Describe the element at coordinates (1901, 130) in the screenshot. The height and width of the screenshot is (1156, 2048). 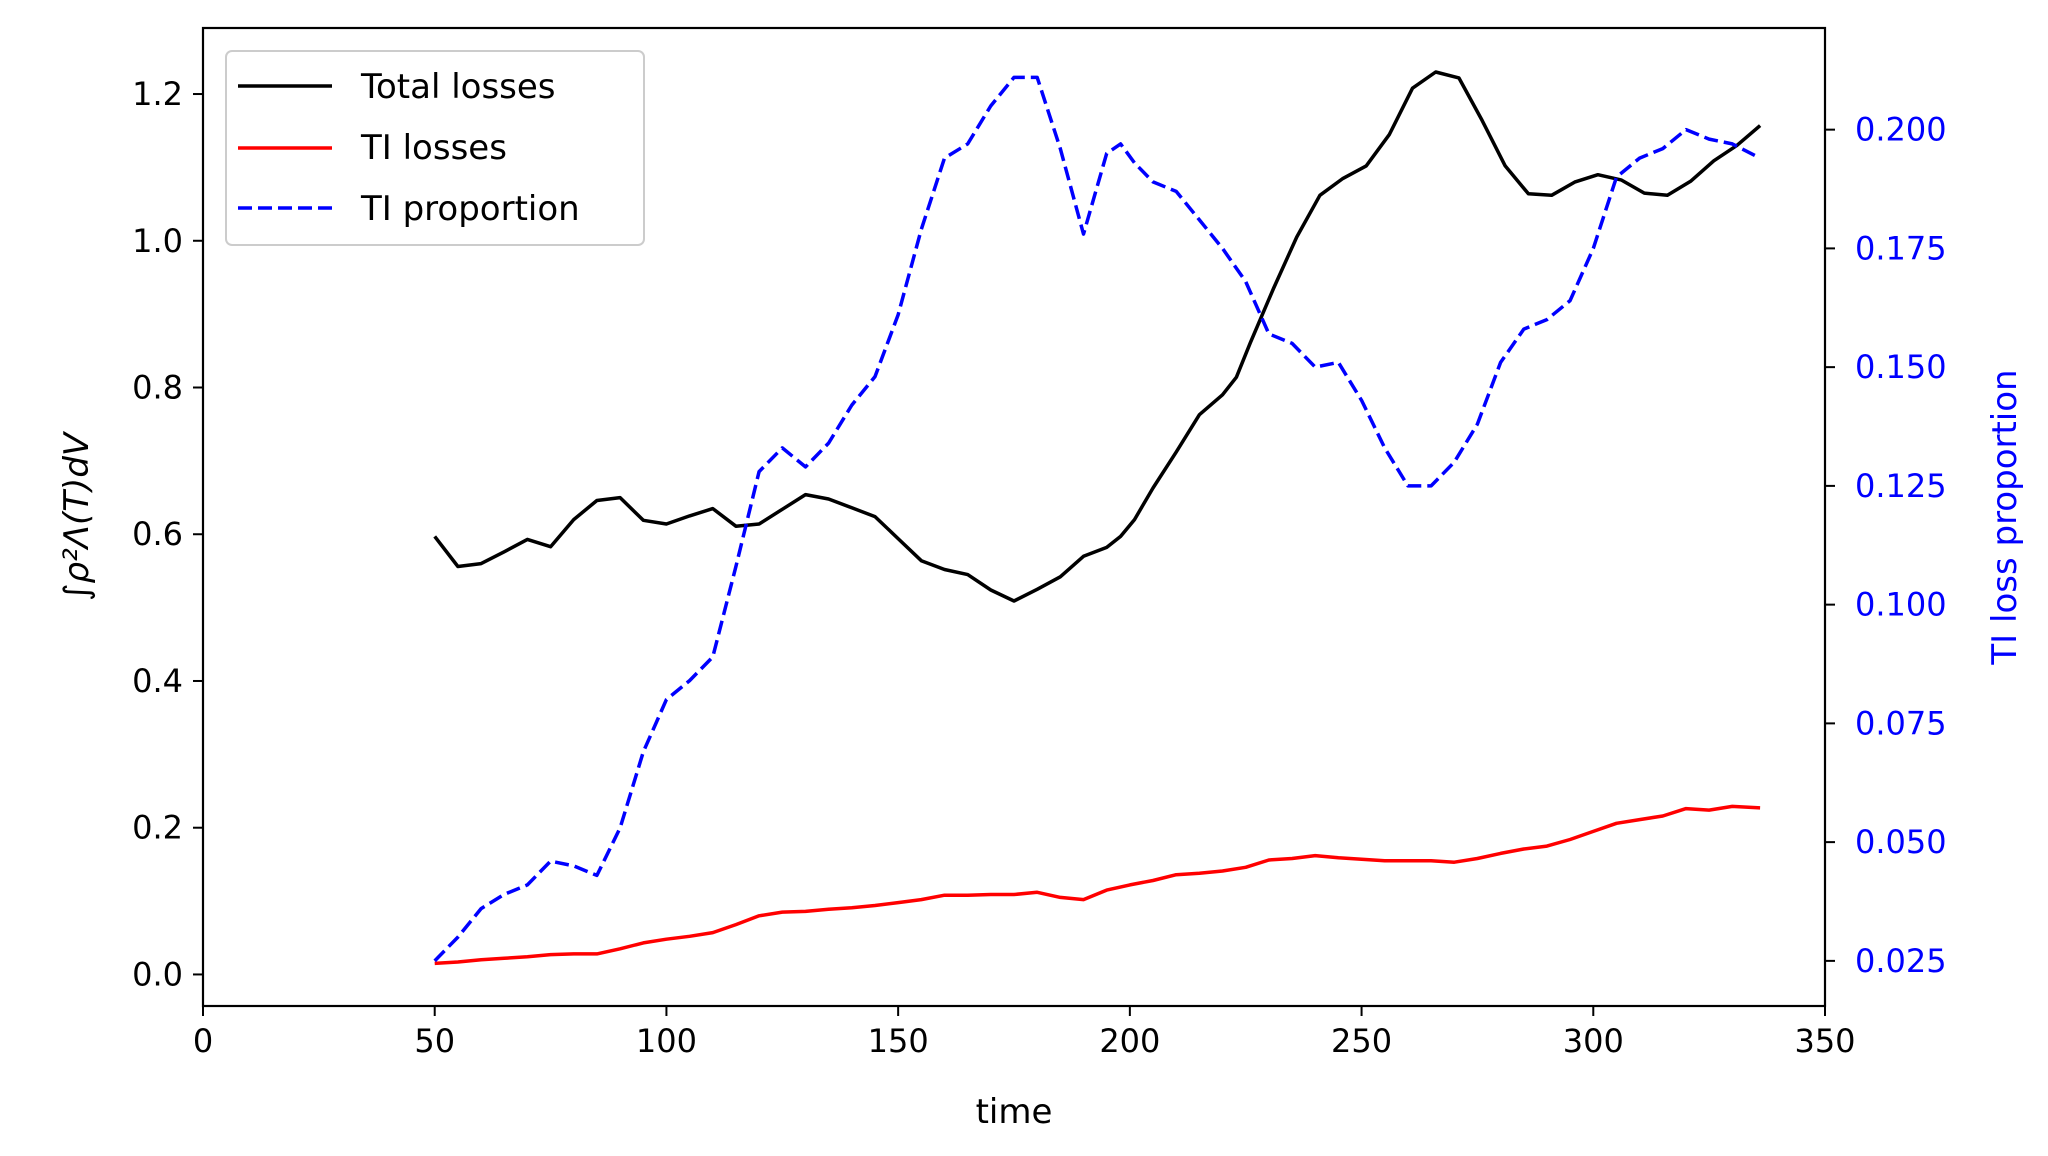
I see `right-y-tick-label: 0.200` at that location.